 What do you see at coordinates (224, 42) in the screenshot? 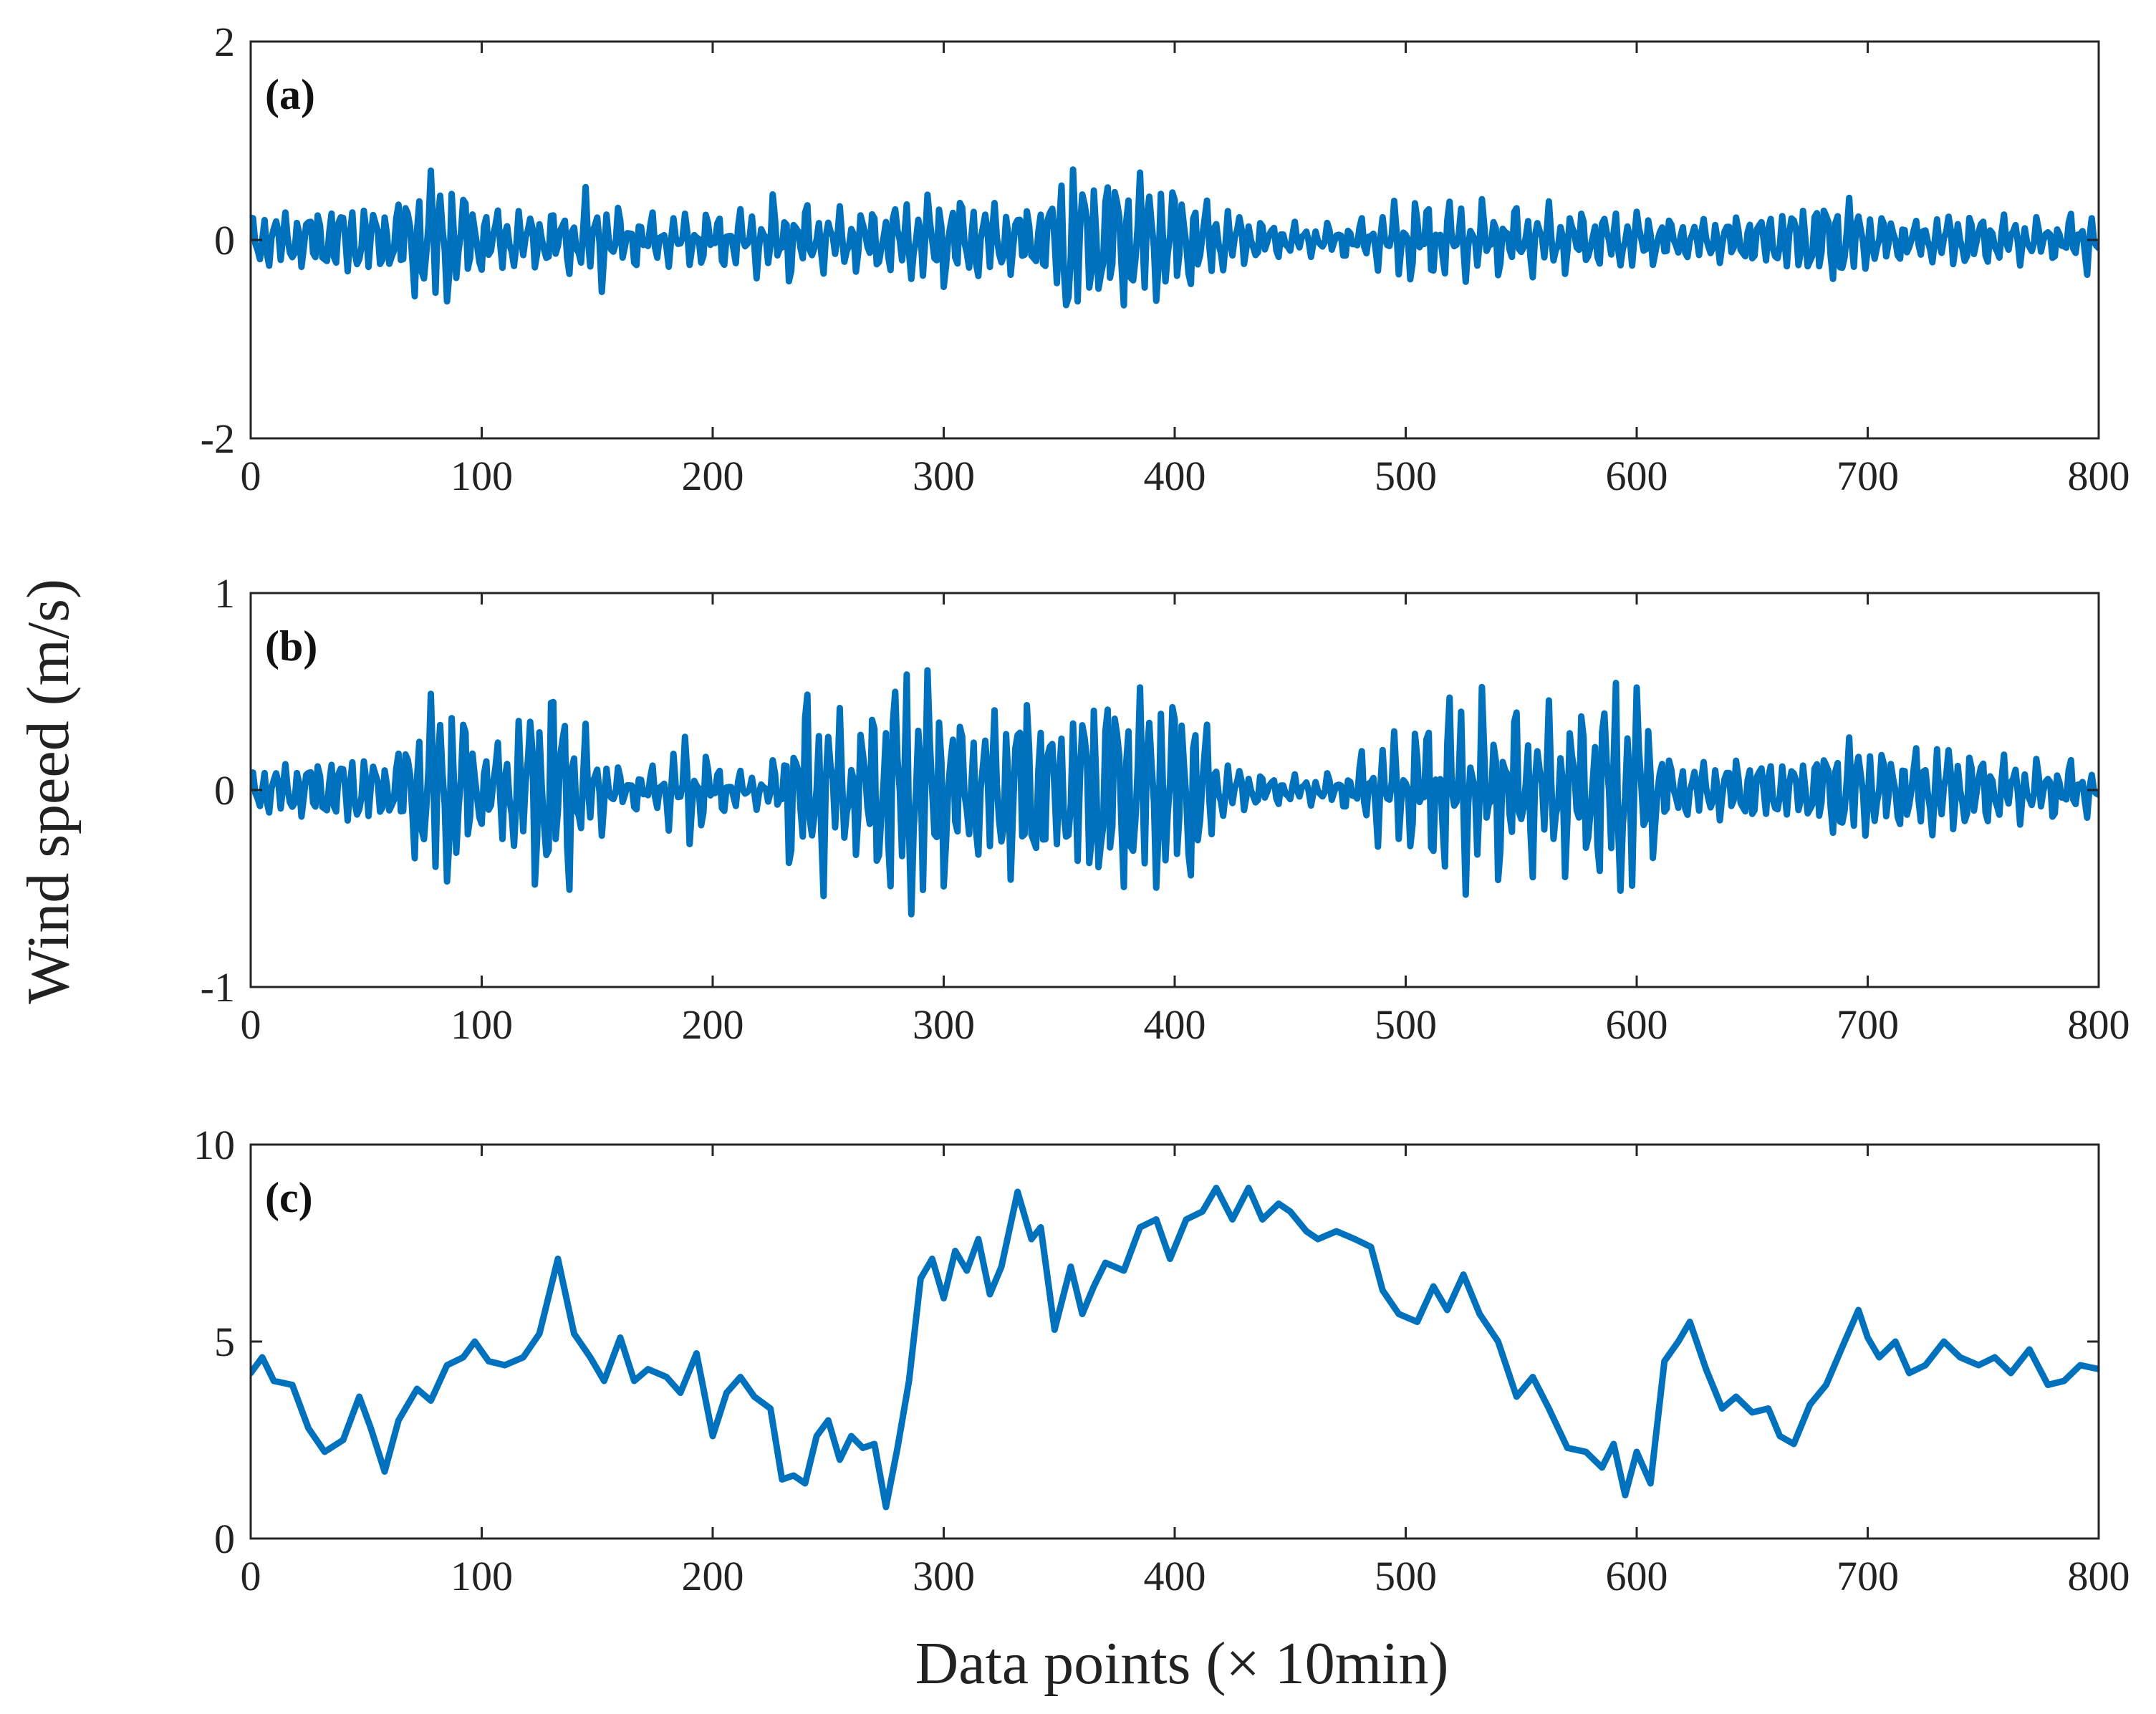
I see `y-tick-label: 2` at bounding box center [224, 42].